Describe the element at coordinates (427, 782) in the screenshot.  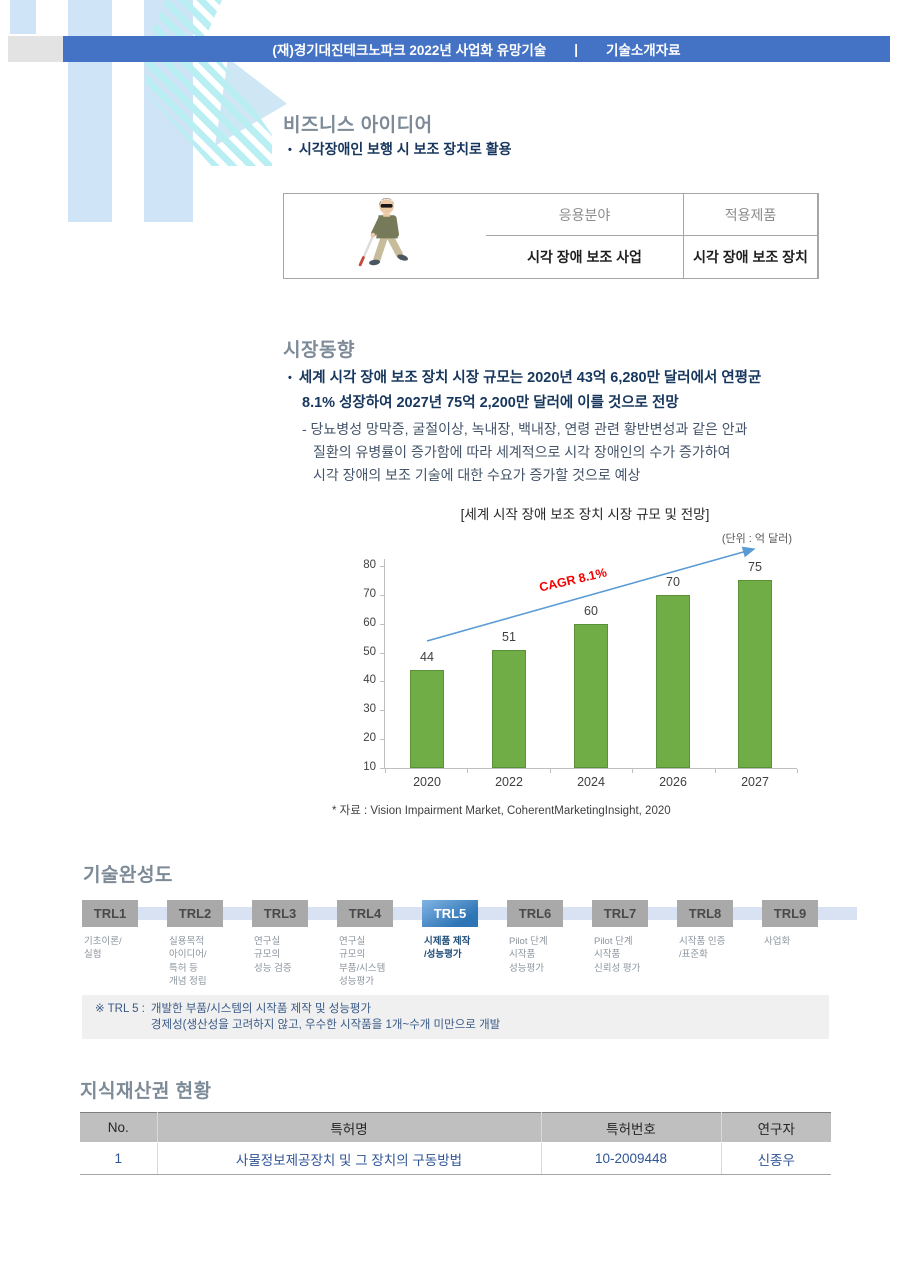
I see `x-axis-category-label: 2020` at that location.